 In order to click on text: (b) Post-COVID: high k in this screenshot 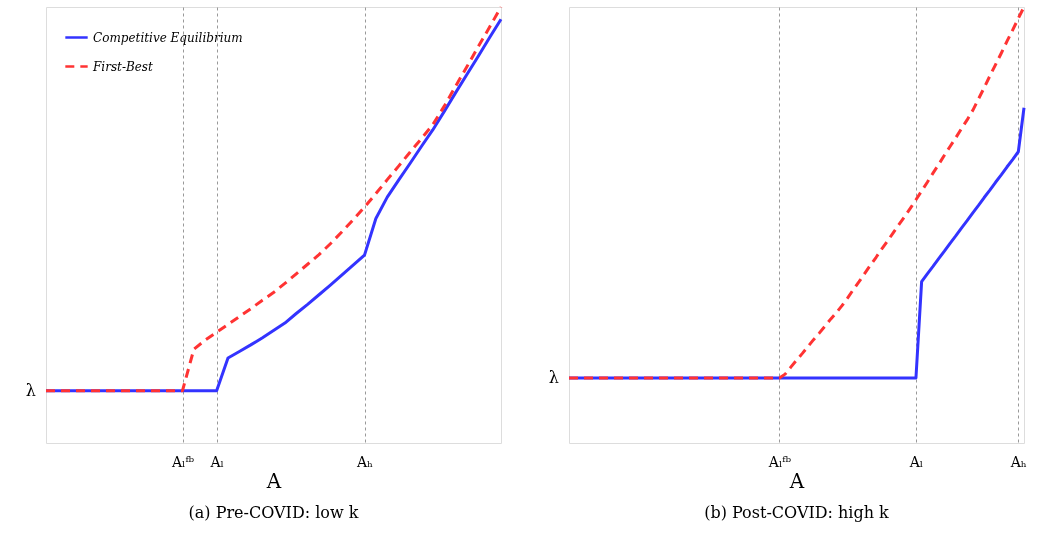, I will do `click(797, 512)`.